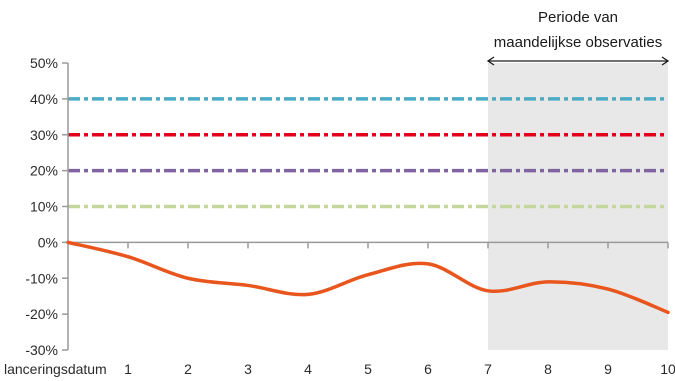 The height and width of the screenshot is (381, 675). Describe the element at coordinates (48, 242) in the screenshot. I see `y-tick-label: 0%` at that location.